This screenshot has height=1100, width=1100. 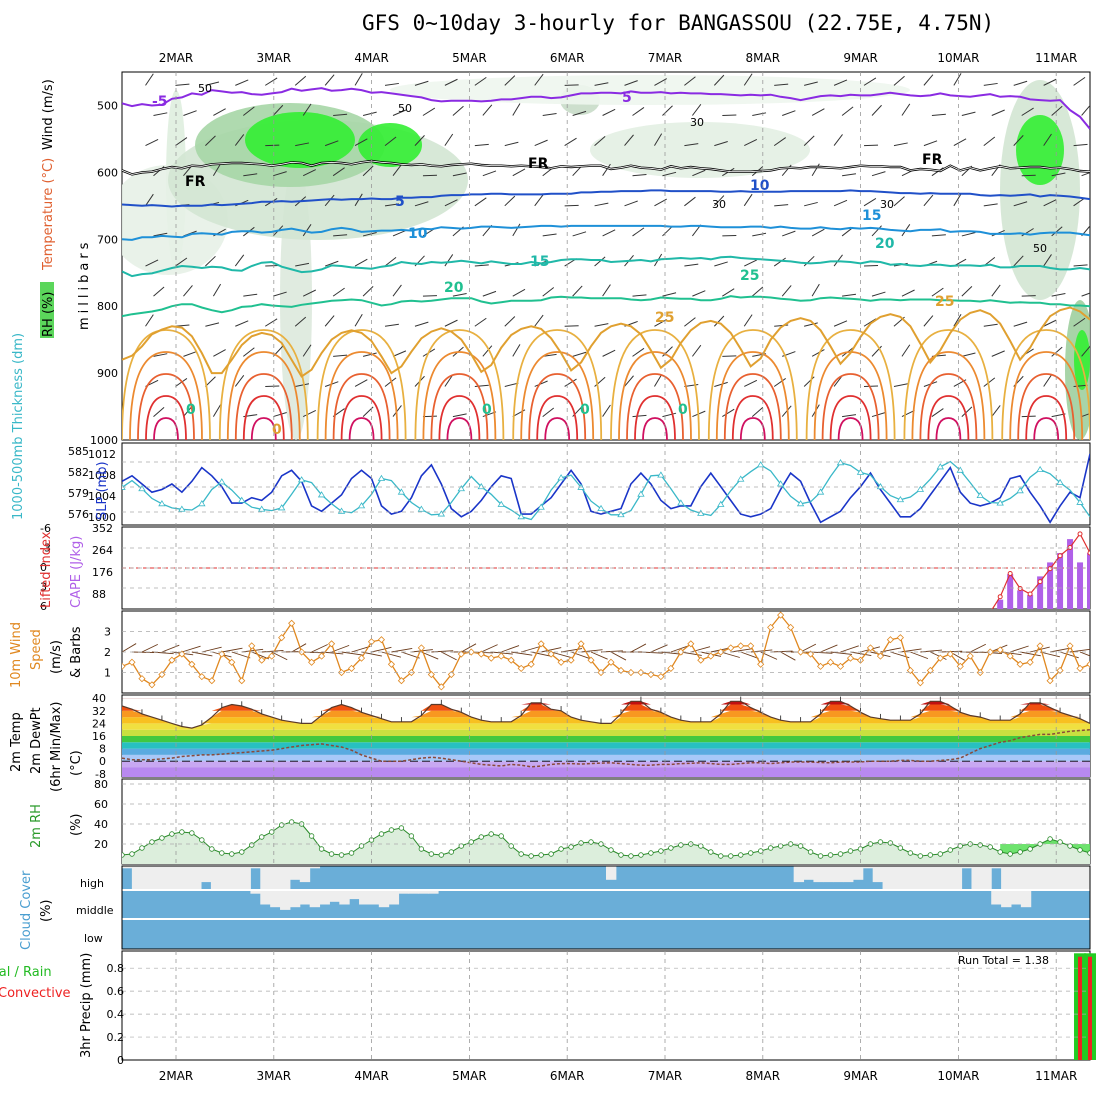 What do you see at coordinates (16, 742) in the screenshot?
I see `temp2m-label-1: 2m Temp` at bounding box center [16, 742].